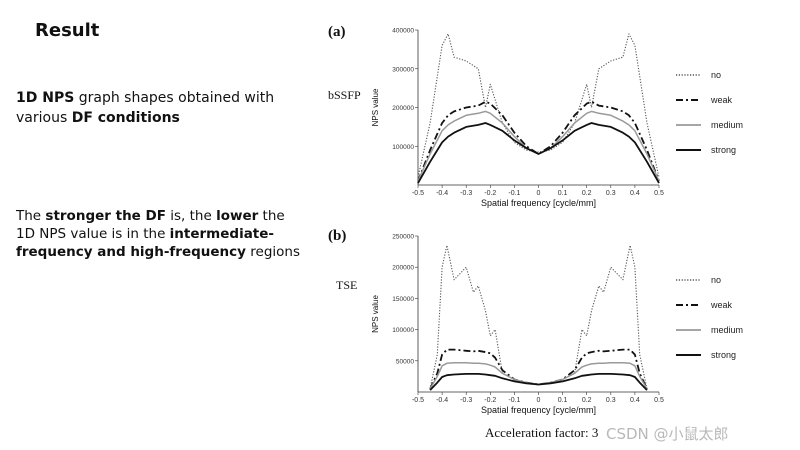 This screenshot has width=800, height=450. I want to click on y-tick-label: 400000, so click(403, 31).